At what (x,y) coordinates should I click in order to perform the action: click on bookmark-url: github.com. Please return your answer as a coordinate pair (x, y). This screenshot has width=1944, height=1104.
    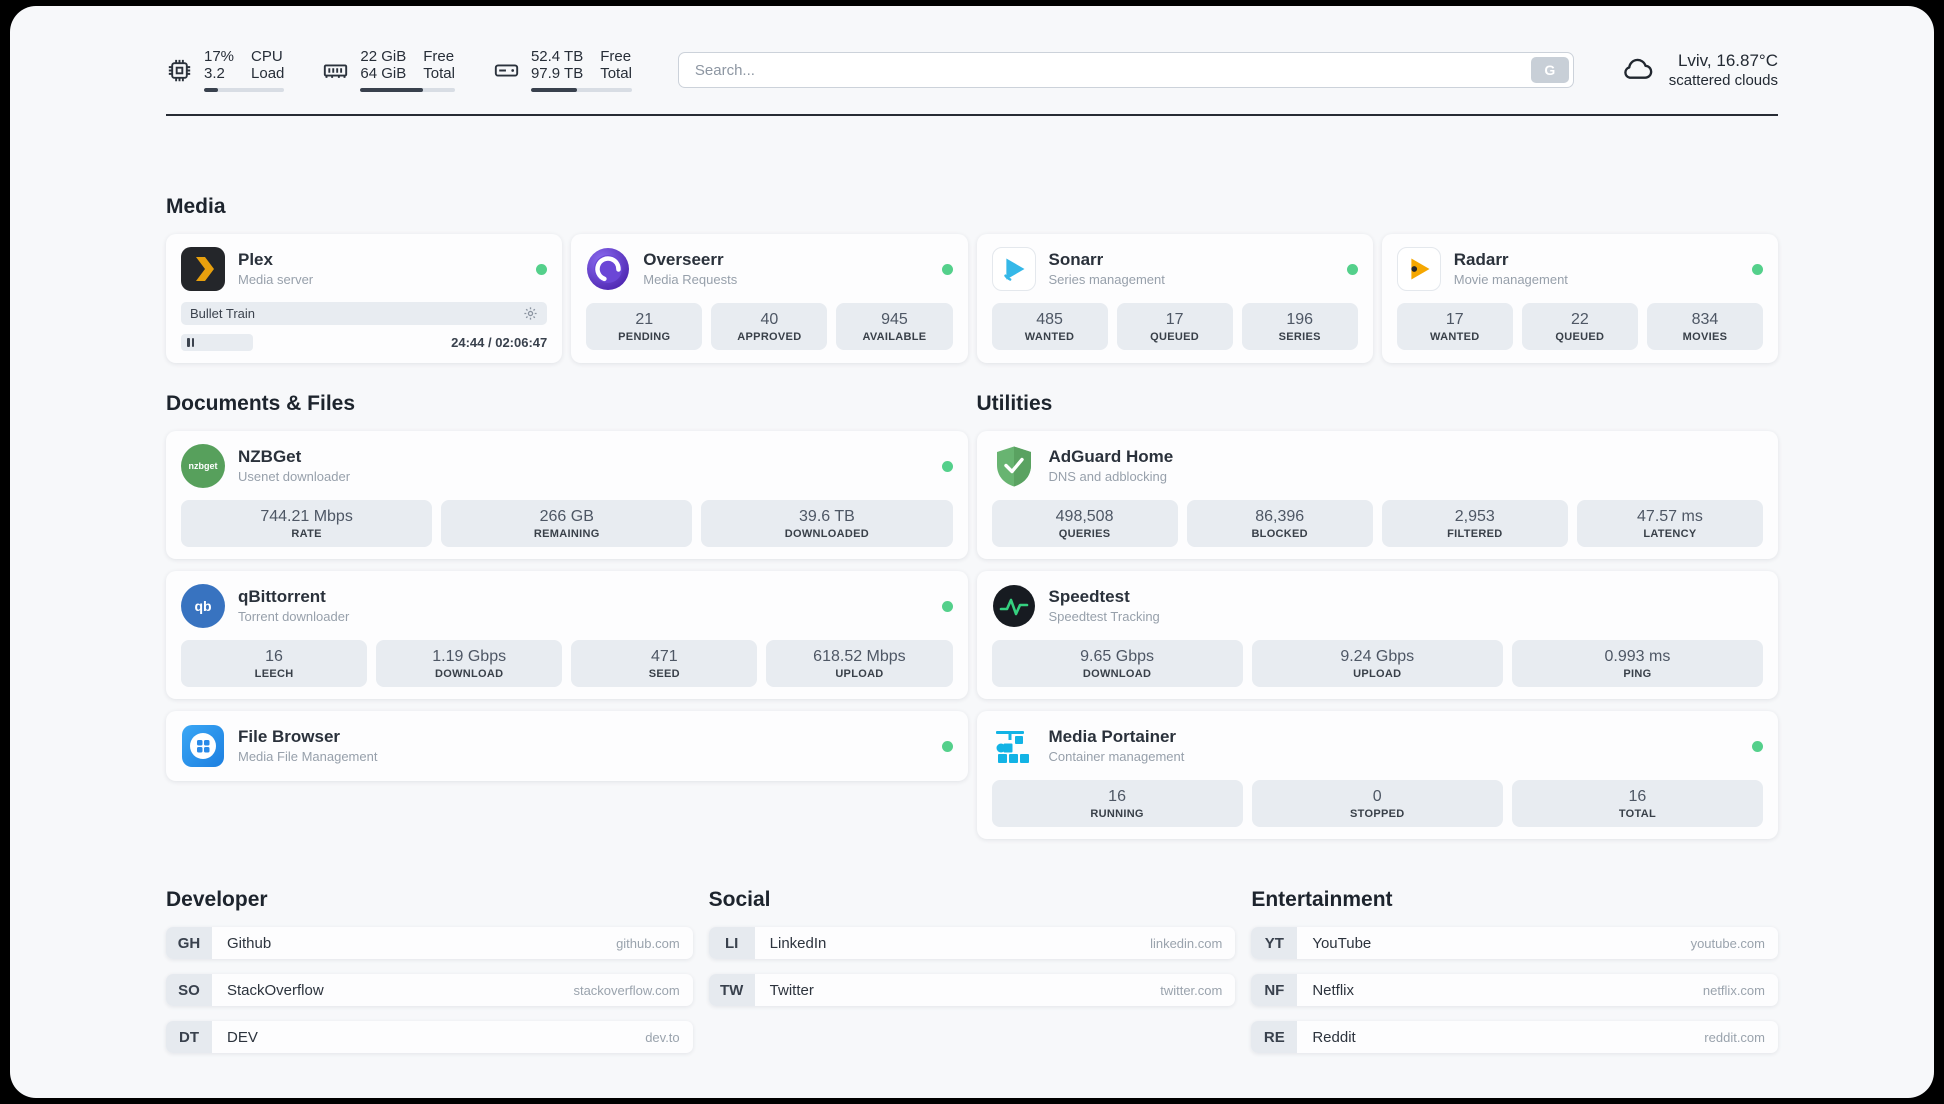
    Looking at the image, I should click on (648, 943).